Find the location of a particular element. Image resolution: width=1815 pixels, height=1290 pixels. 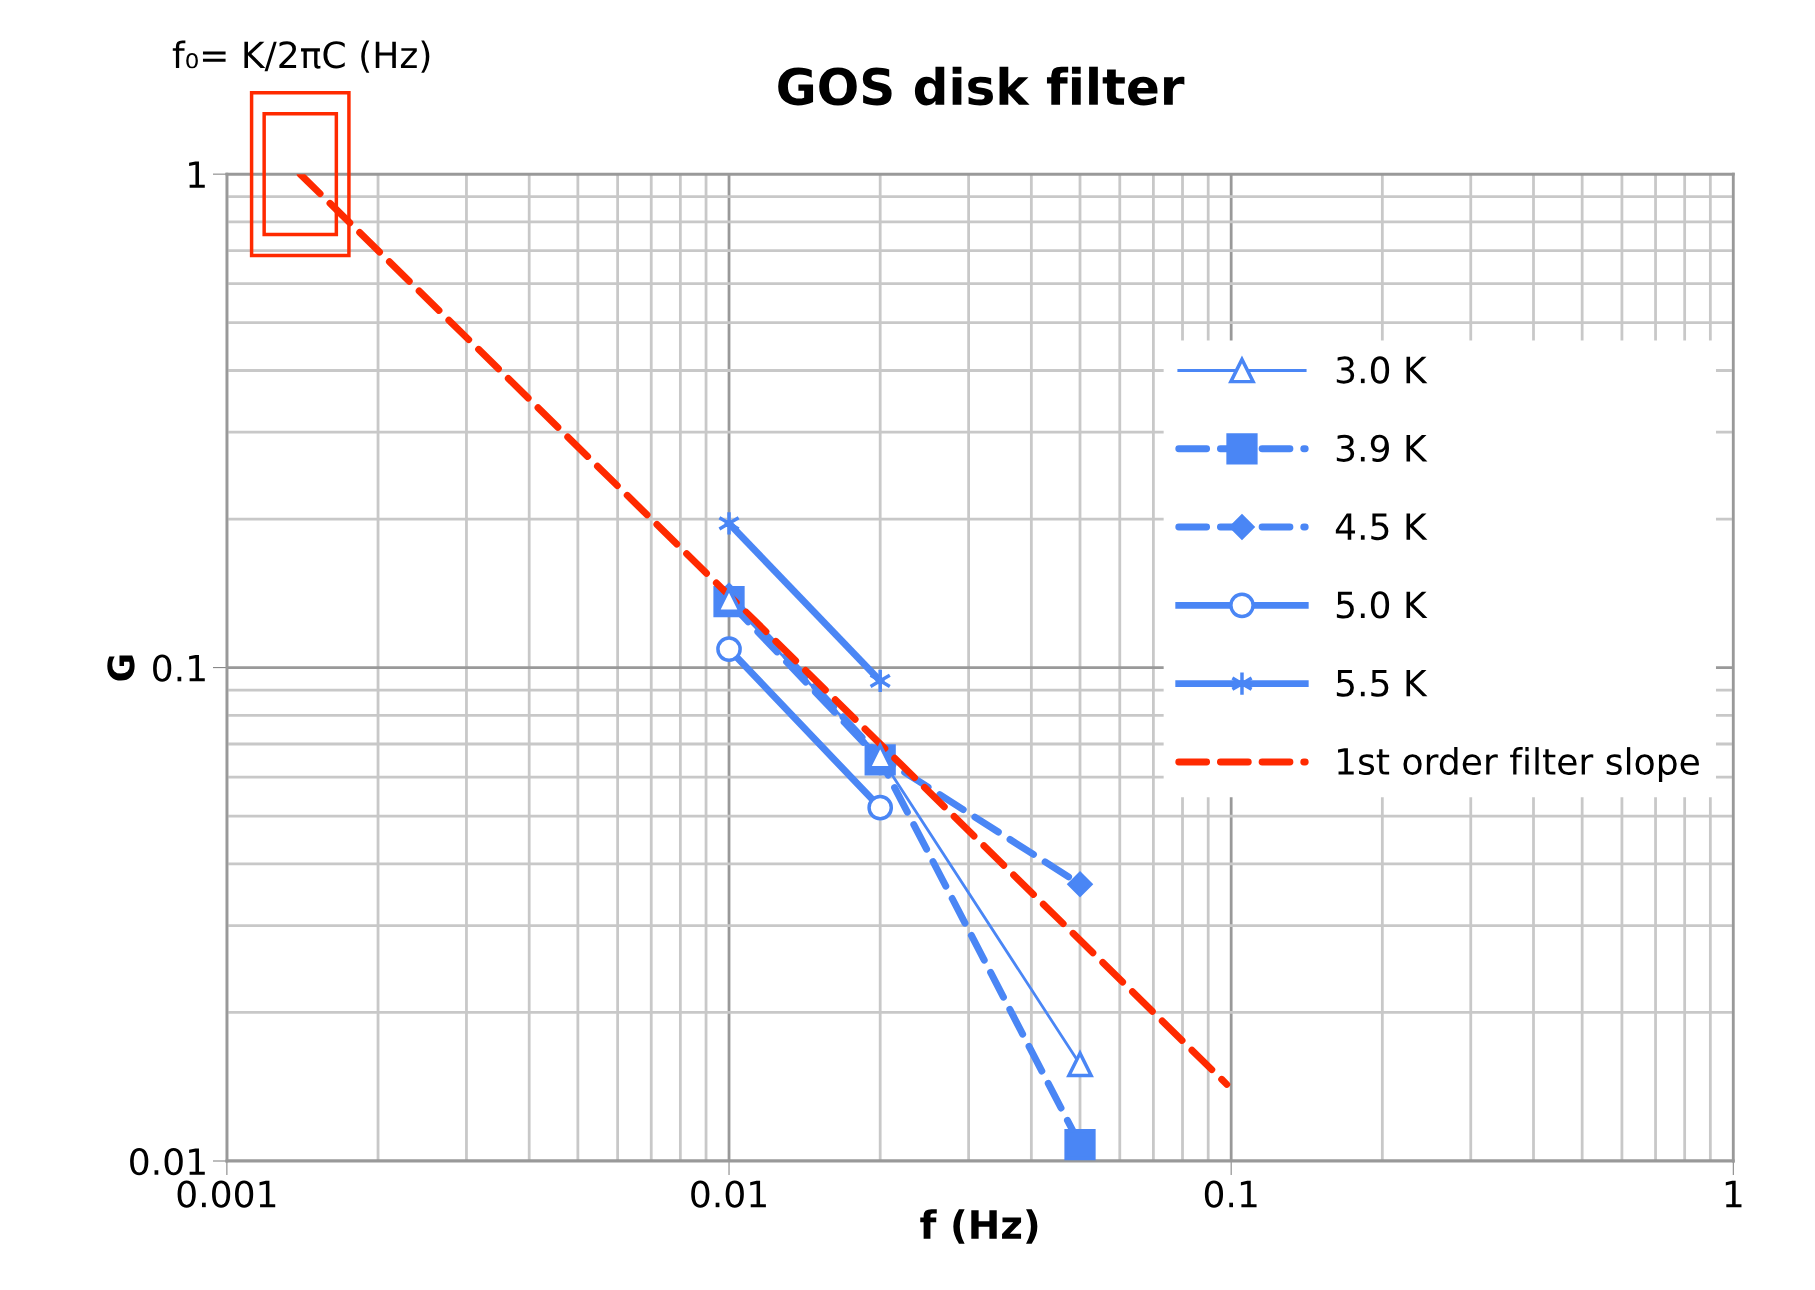

y-tick-label: 0.01 is located at coordinates (167, 1161).